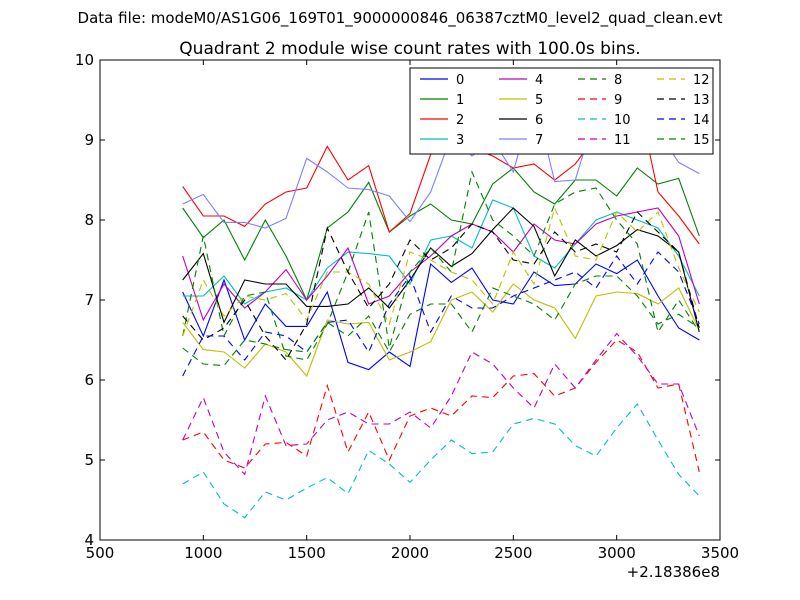 Image resolution: width=800 pixels, height=600 pixels. What do you see at coordinates (618, 80) in the screenshot?
I see `legend-label-8: 8` at bounding box center [618, 80].